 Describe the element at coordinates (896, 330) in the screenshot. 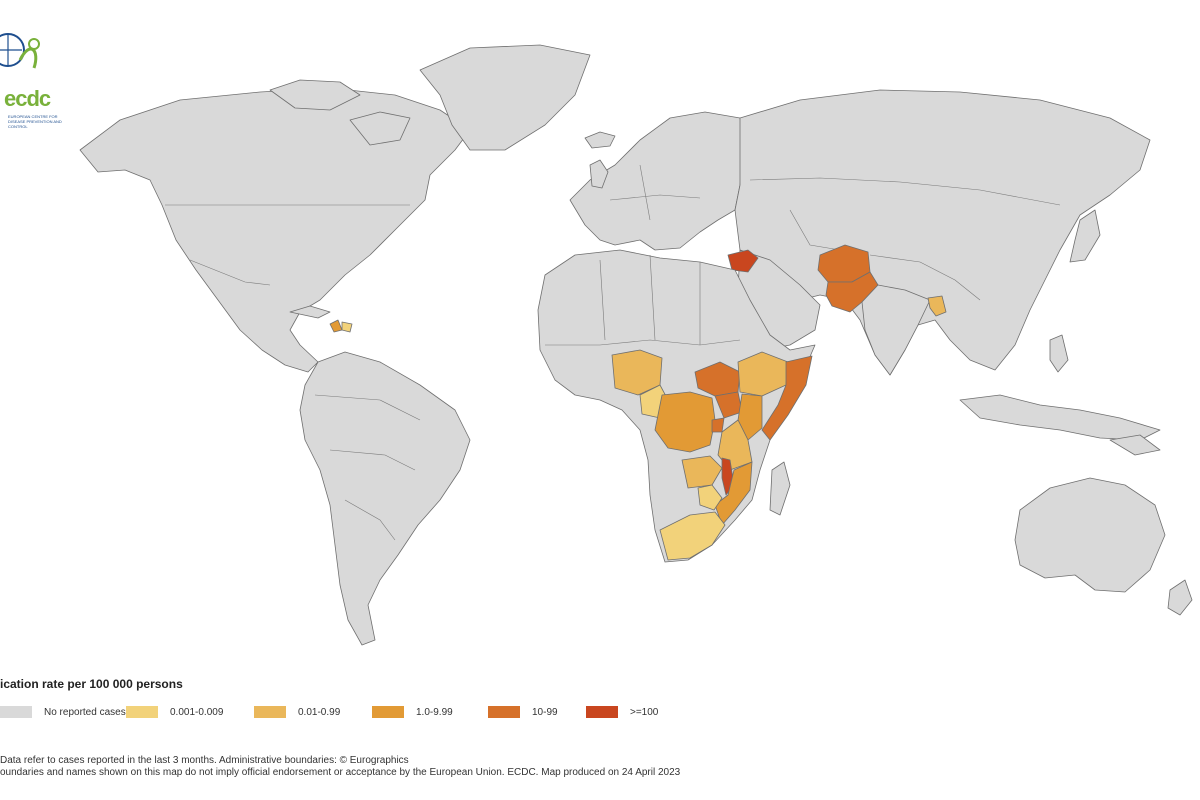

I see `land-india` at that location.